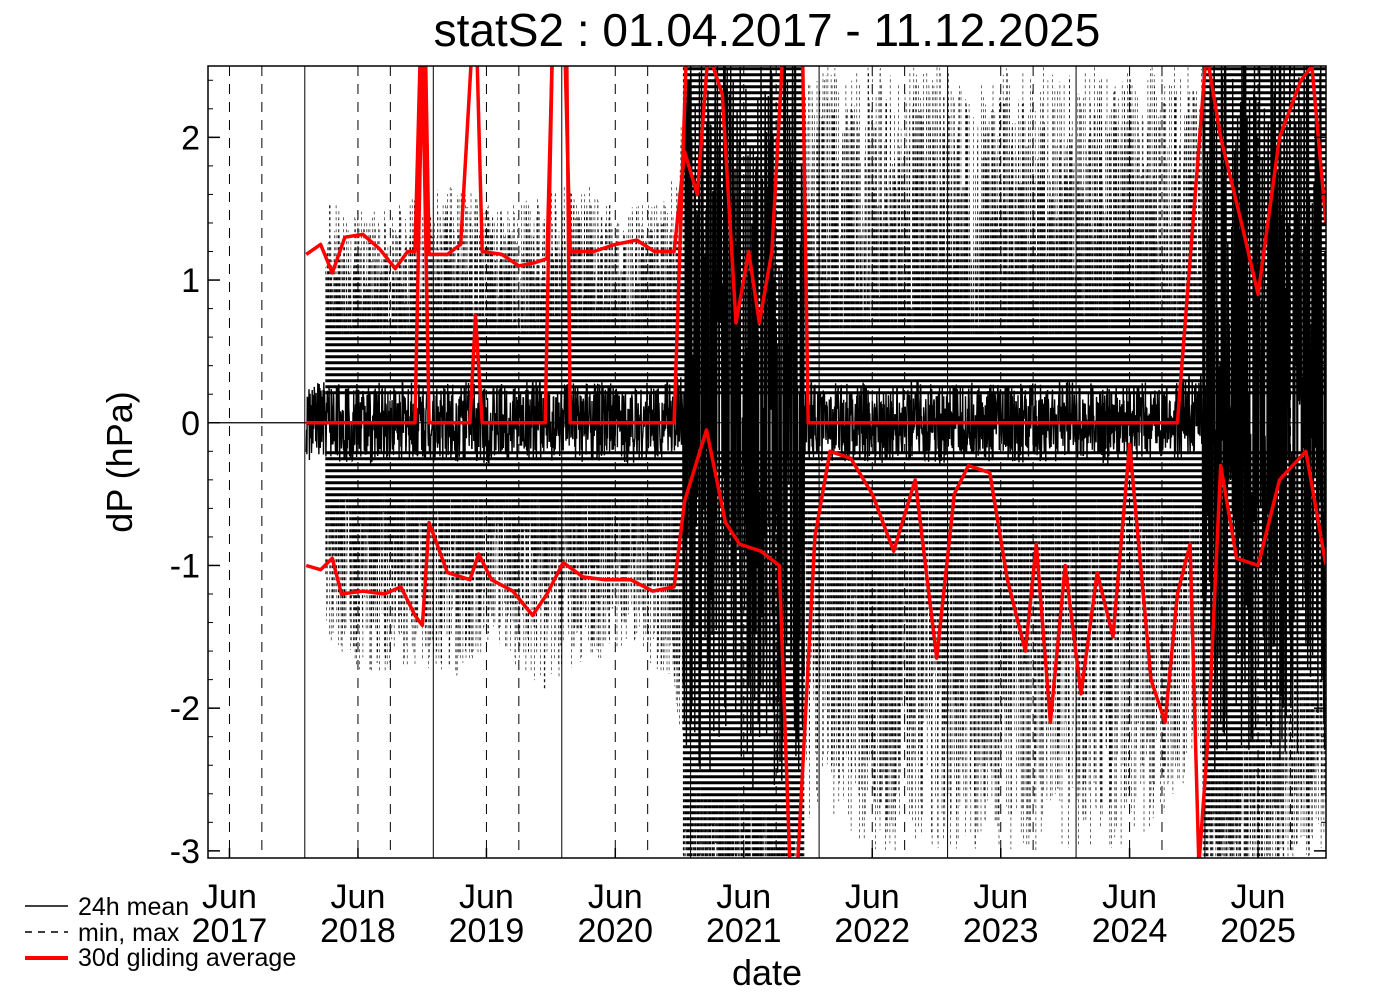 The width and height of the screenshot is (1388, 992). Describe the element at coordinates (185, 566) in the screenshot. I see `y-tick-label: -1` at that location.